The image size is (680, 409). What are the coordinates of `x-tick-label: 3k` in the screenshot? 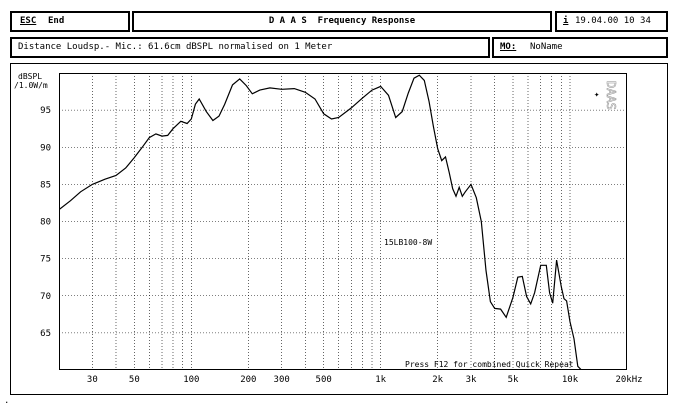 It's located at (471, 380).